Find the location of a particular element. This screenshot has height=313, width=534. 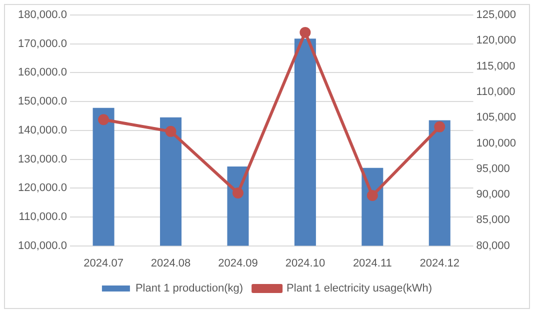

y2-tick-label: 105,000 is located at coordinates (496, 118).